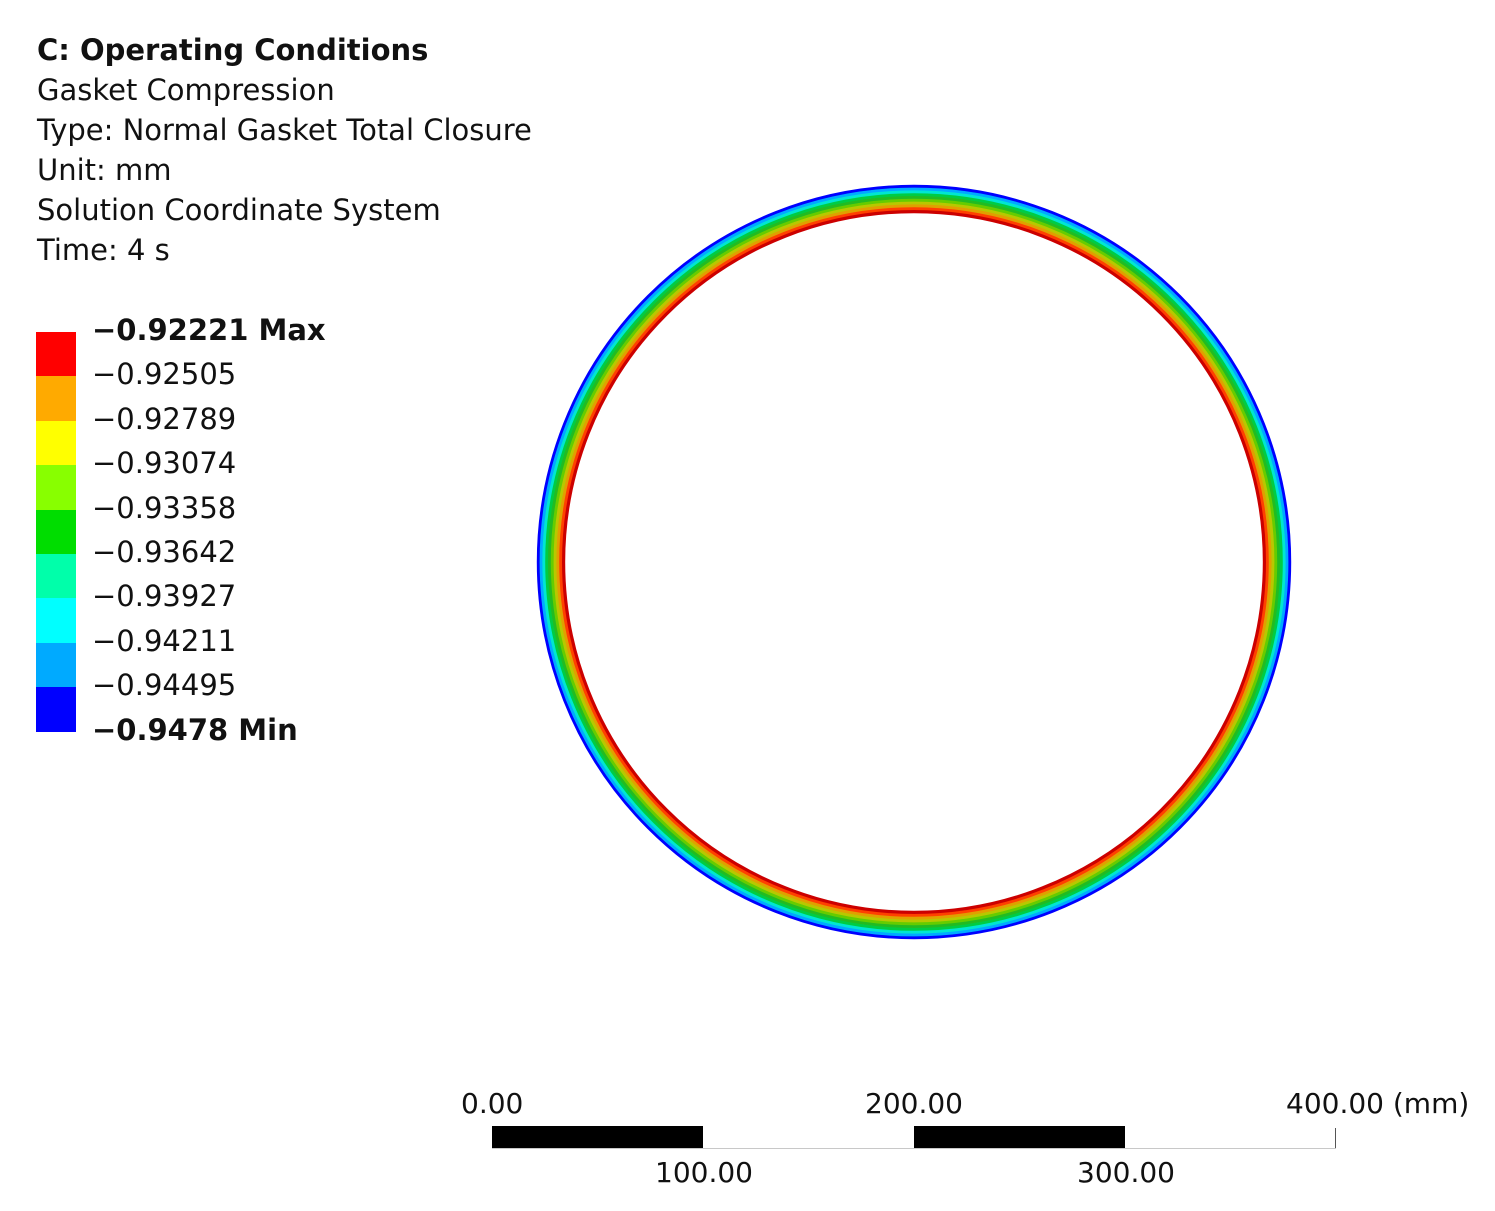  Describe the element at coordinates (233, 50) in the screenshot. I see `analysis-title: C: Operating Conditions` at that location.